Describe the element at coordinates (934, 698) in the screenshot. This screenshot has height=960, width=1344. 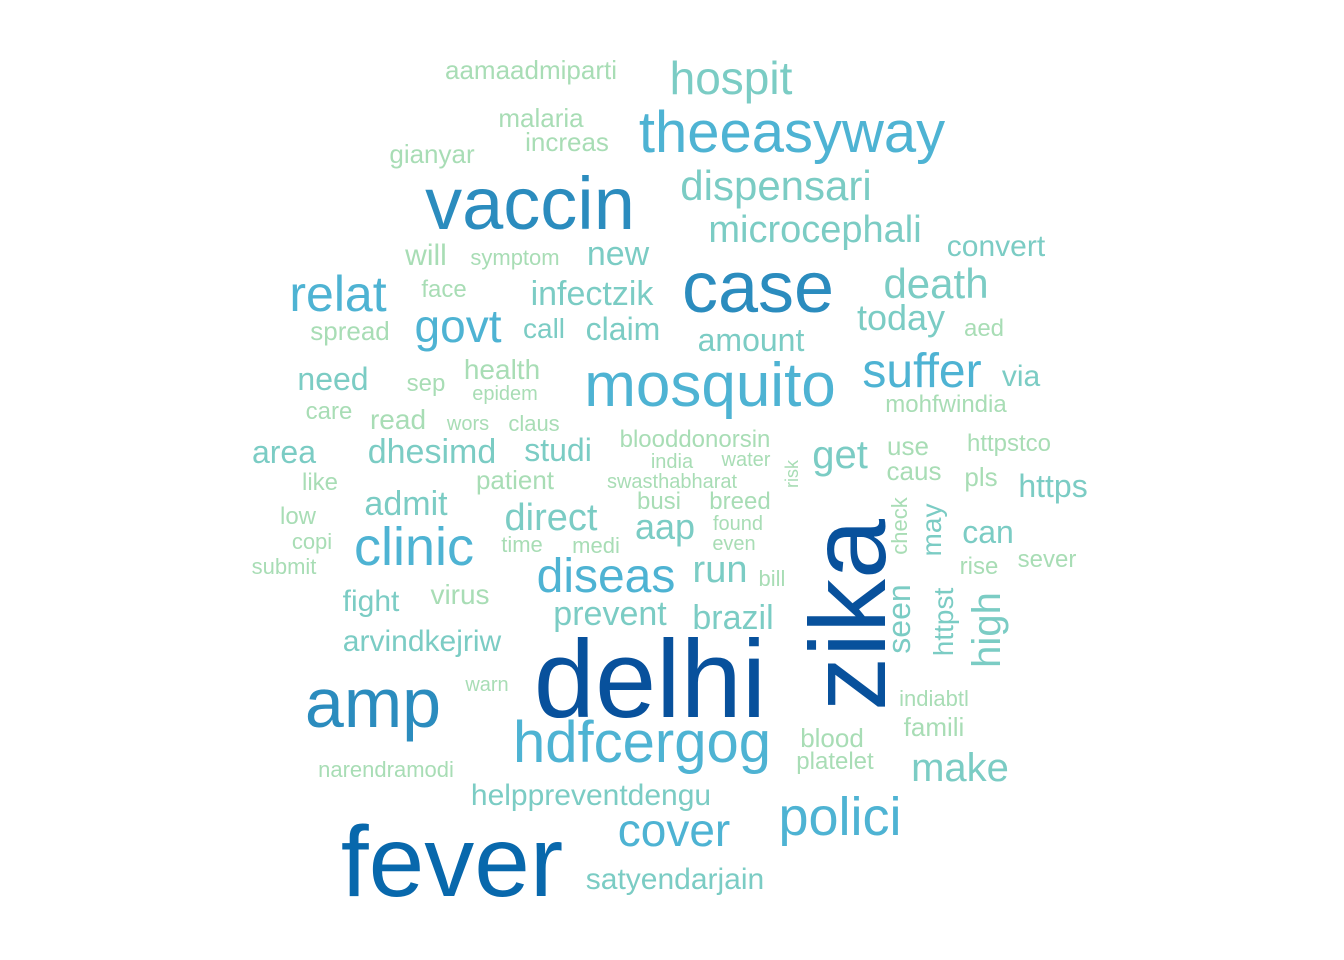
I see `word-indiabtl: indiabtl` at that location.